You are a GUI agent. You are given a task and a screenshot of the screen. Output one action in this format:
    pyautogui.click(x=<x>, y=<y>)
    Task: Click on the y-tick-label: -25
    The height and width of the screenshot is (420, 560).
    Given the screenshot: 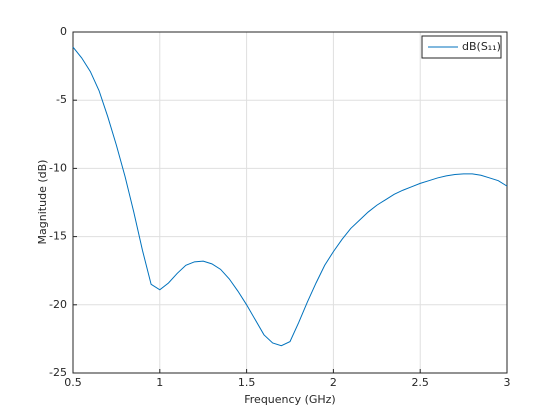 What is the action you would take?
    pyautogui.click(x=58, y=372)
    